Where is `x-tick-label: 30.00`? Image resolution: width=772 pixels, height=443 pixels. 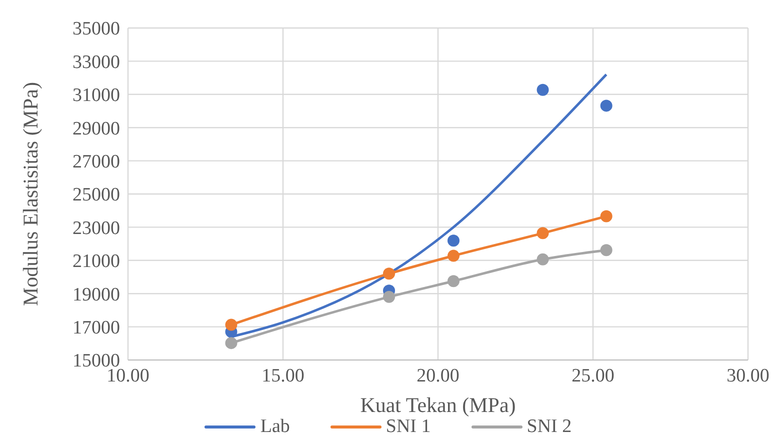 x-tick-label: 30.00 is located at coordinates (748, 375).